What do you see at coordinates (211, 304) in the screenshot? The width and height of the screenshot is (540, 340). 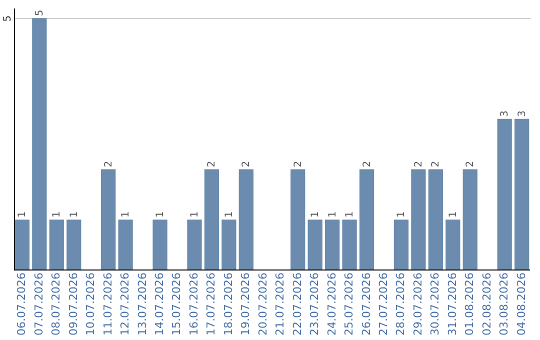 I see `x-tick-label: 17.07.2026` at bounding box center [211, 304].